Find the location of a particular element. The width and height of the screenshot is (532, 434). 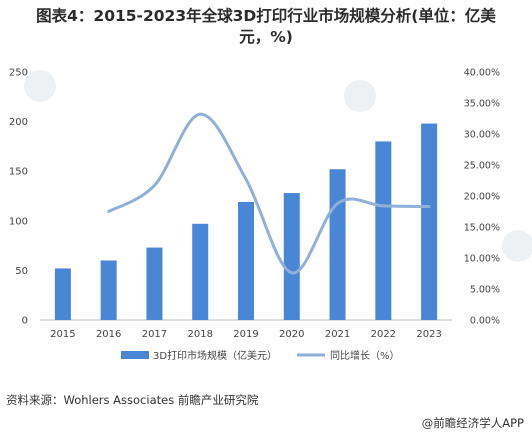

legend-bar-label: 3D打印市场规模（亿美元） is located at coordinates (215, 355).